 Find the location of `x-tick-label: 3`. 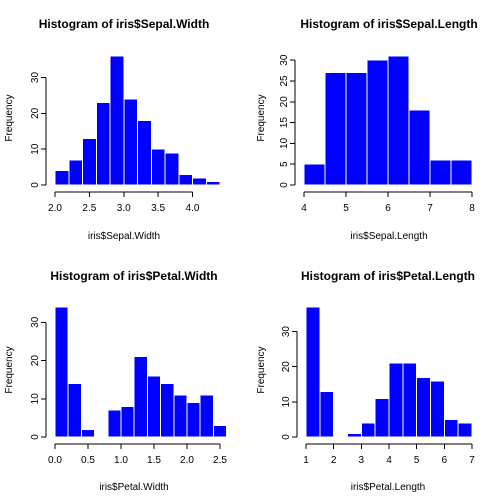

x-tick-label: 3 is located at coordinates (362, 460).